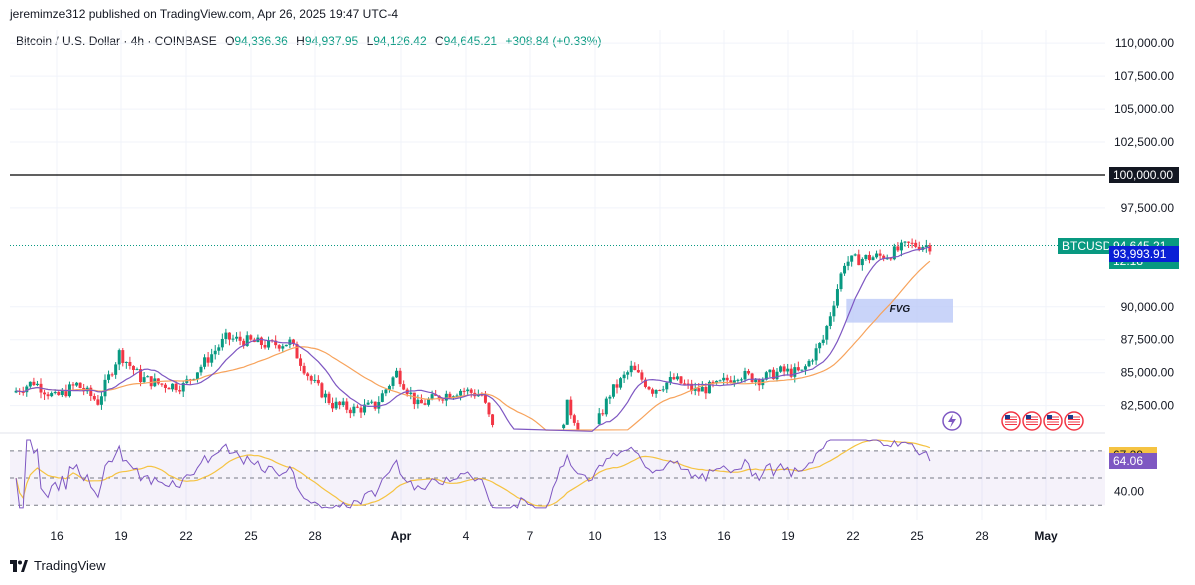 The height and width of the screenshot is (585, 1195). Describe the element at coordinates (553, 41) in the screenshot. I see `change-value: +308.84 (+0.33%)` at that location.